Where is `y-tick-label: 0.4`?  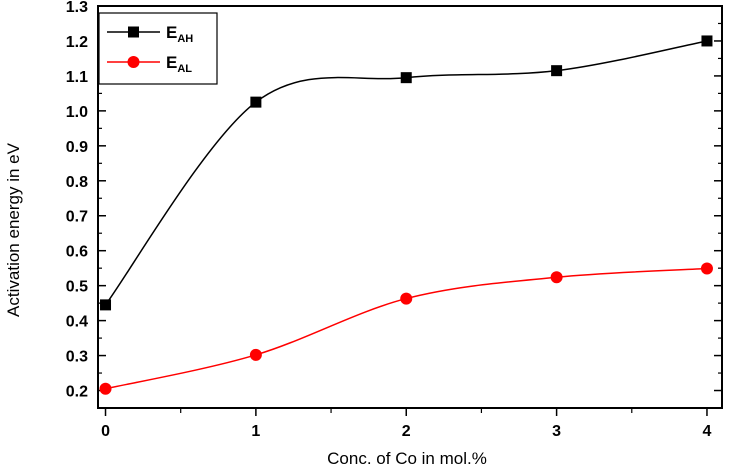 y-tick-label: 0.4 is located at coordinates (77, 322).